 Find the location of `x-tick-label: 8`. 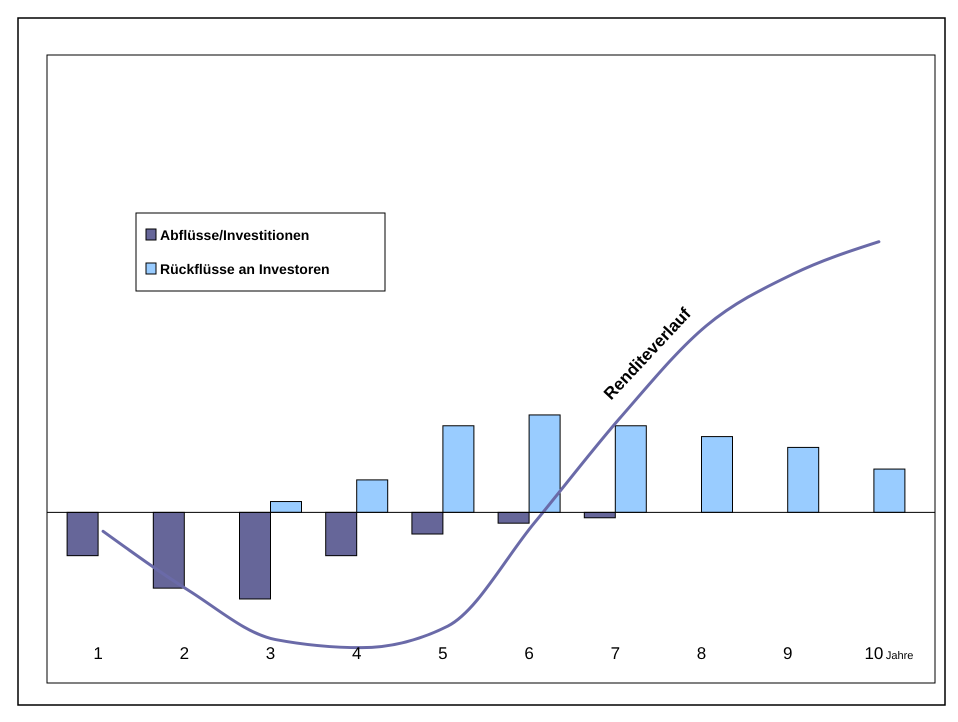

x-tick-label: 8 is located at coordinates (701, 653).